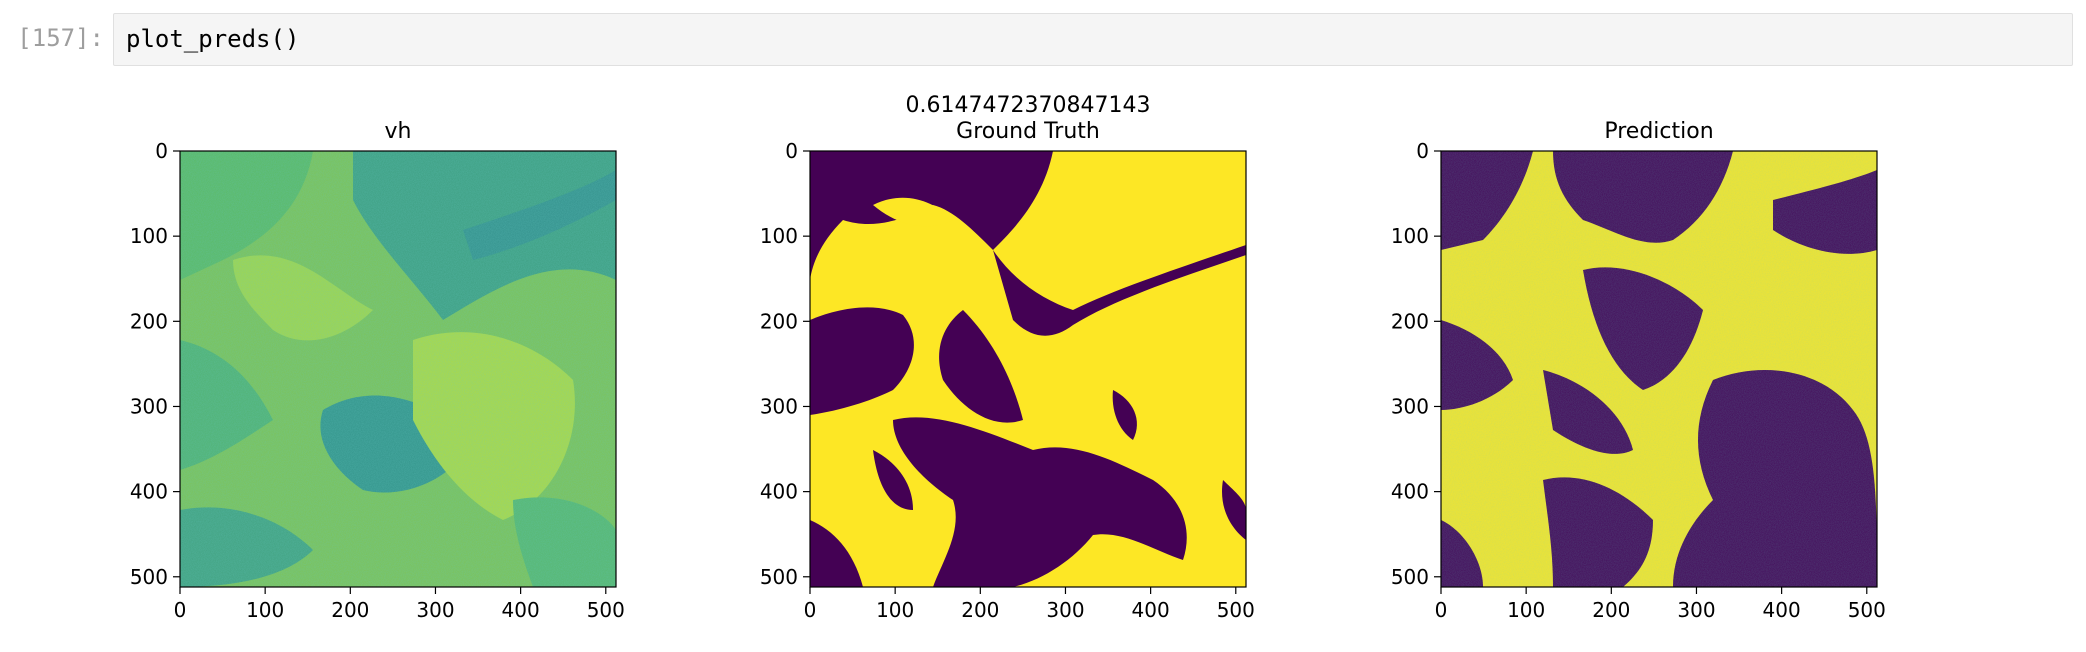 The image size is (2086, 652). What do you see at coordinates (1028, 369) in the screenshot?
I see `image-ground-truth` at bounding box center [1028, 369].